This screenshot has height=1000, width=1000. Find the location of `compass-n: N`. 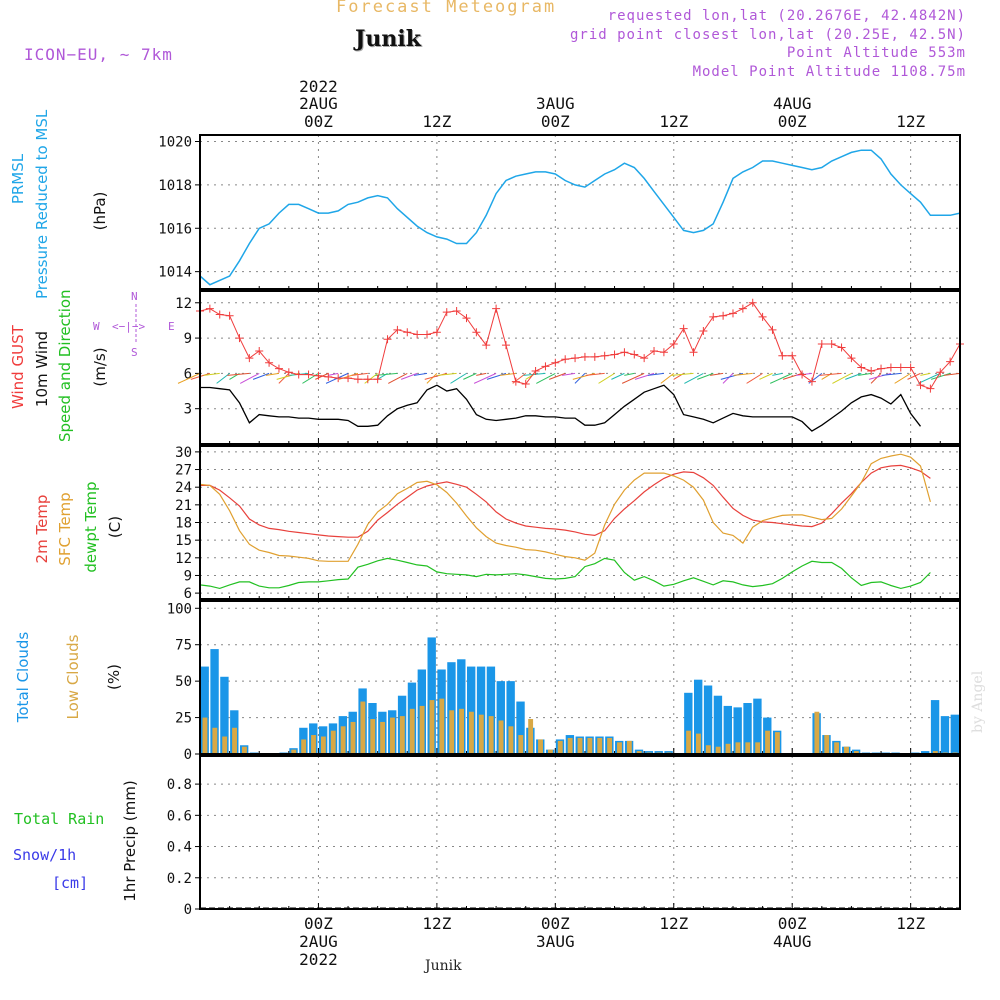

compass-n: N is located at coordinates (134, 296).